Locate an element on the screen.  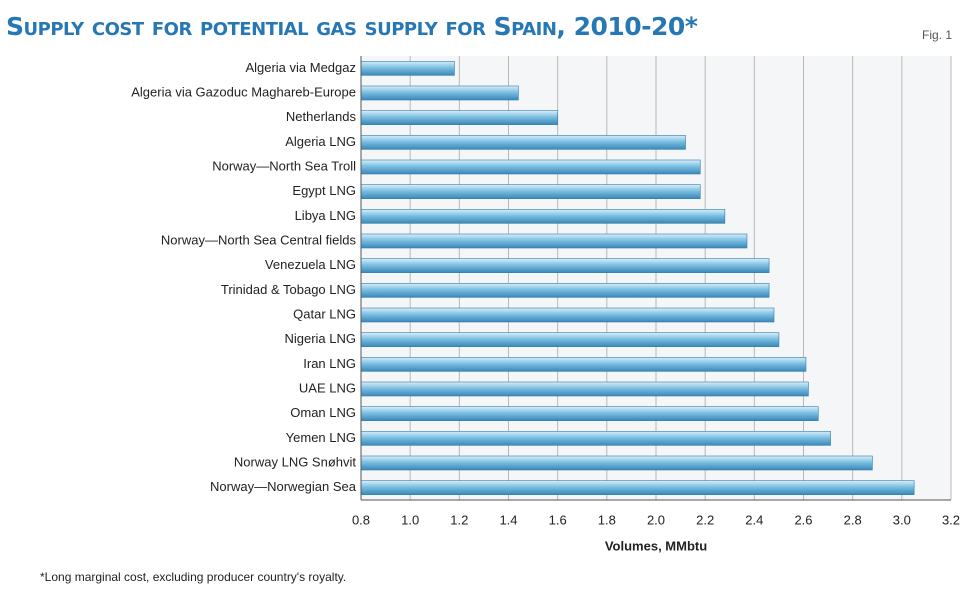
x-tick-label: 1.2 is located at coordinates (459, 519).